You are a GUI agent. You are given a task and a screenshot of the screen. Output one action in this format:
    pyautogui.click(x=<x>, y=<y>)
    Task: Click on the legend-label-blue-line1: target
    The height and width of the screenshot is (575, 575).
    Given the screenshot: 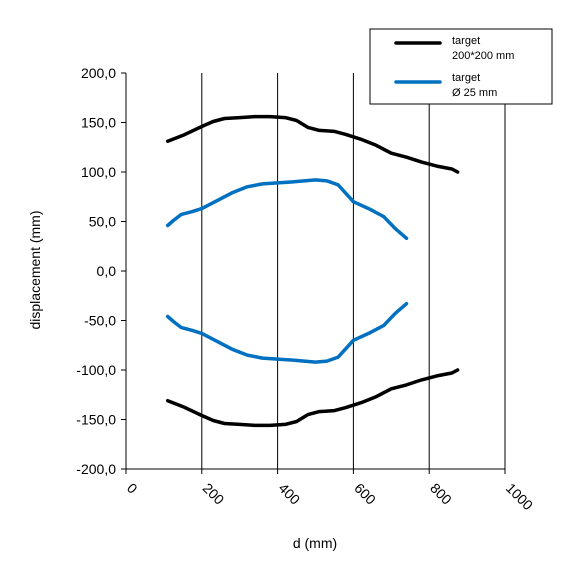 What is the action you would take?
    pyautogui.click(x=466, y=78)
    